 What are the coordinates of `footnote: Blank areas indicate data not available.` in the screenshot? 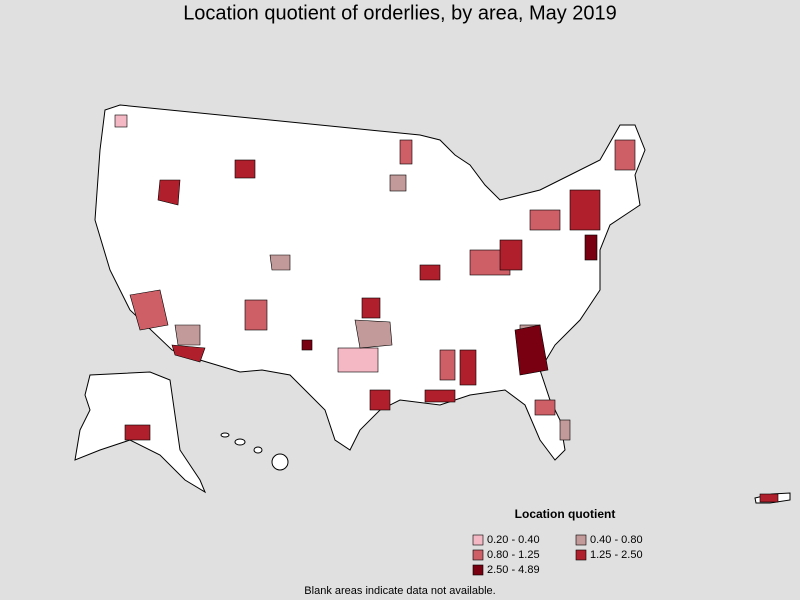 It's located at (399, 591).